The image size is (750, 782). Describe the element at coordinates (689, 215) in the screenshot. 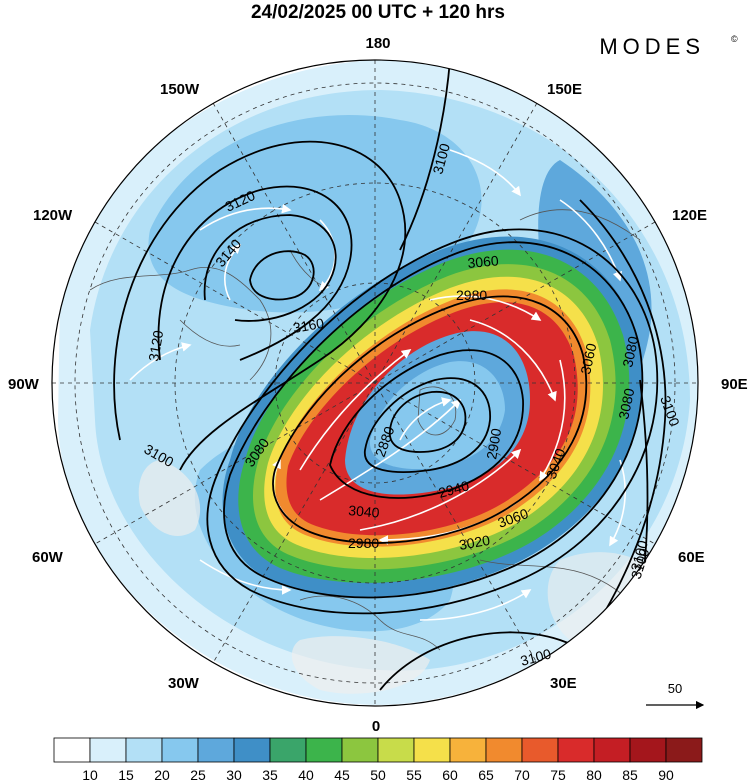

I see `lon-label-120e: 120E` at that location.